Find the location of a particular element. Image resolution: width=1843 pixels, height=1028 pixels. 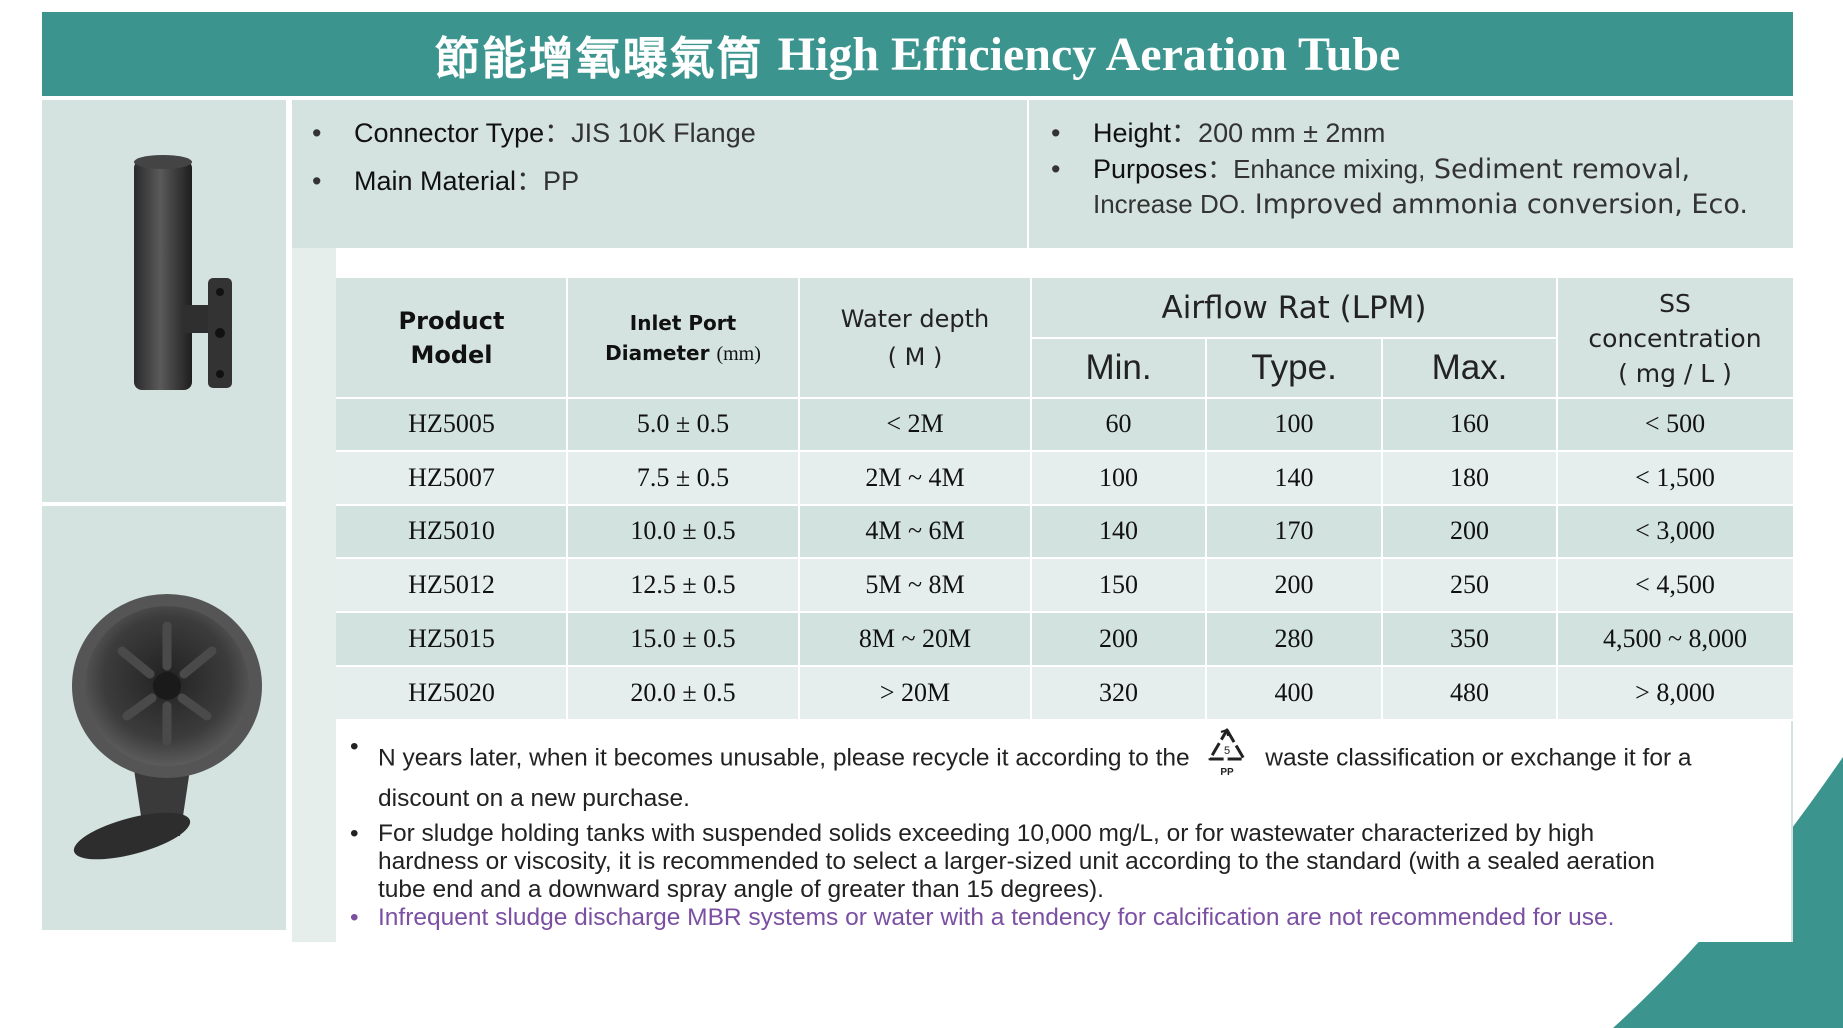

title-english: High Efficiency Aeration Tube is located at coordinates (1089, 54).